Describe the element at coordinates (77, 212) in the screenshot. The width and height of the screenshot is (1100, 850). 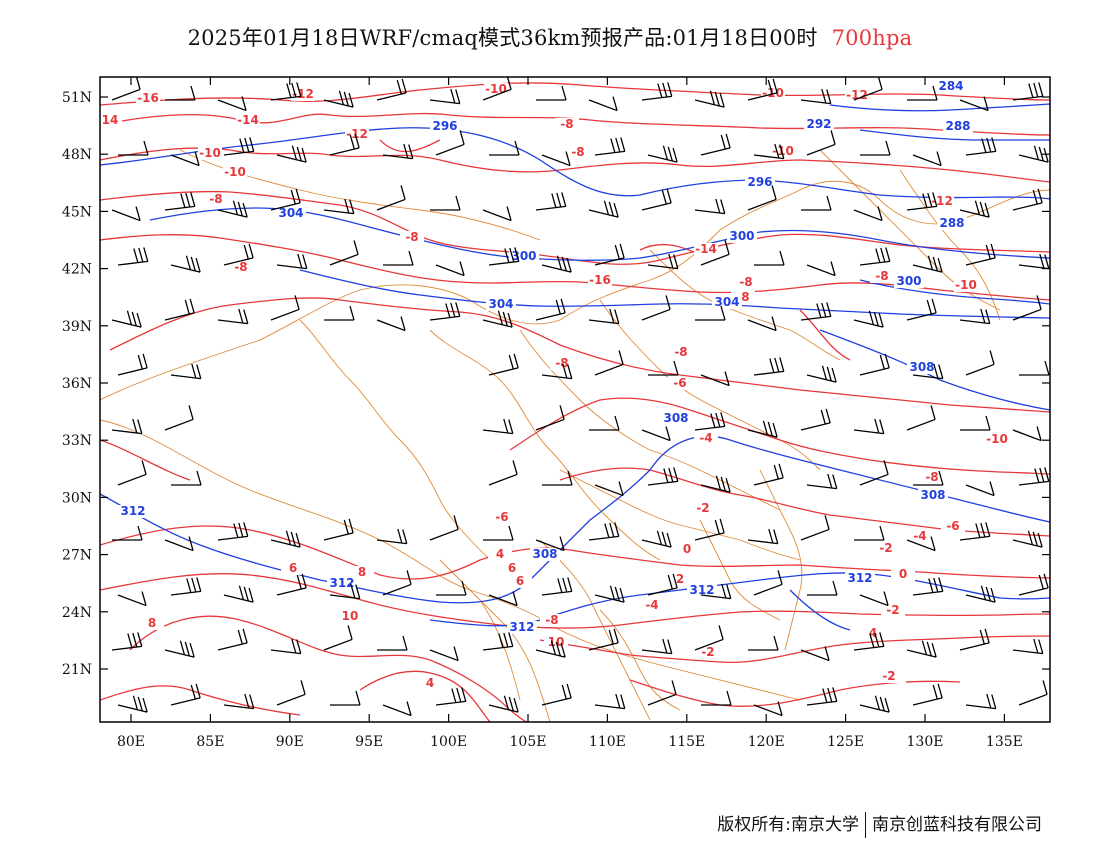
I see `lat-tick-label: 45N` at that location.